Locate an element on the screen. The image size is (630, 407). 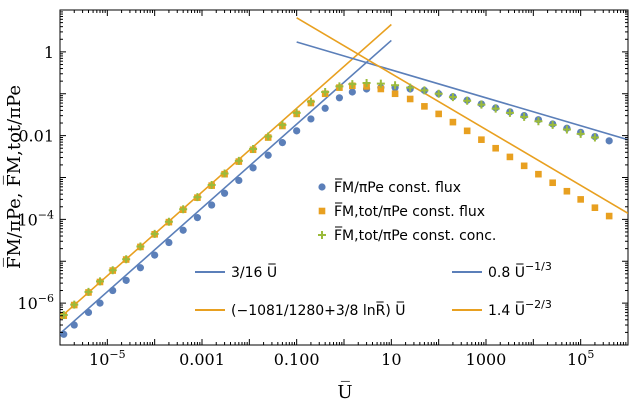
legend-marker-label: F̅M/πPe const. flux is located at coordinates (397, 187).